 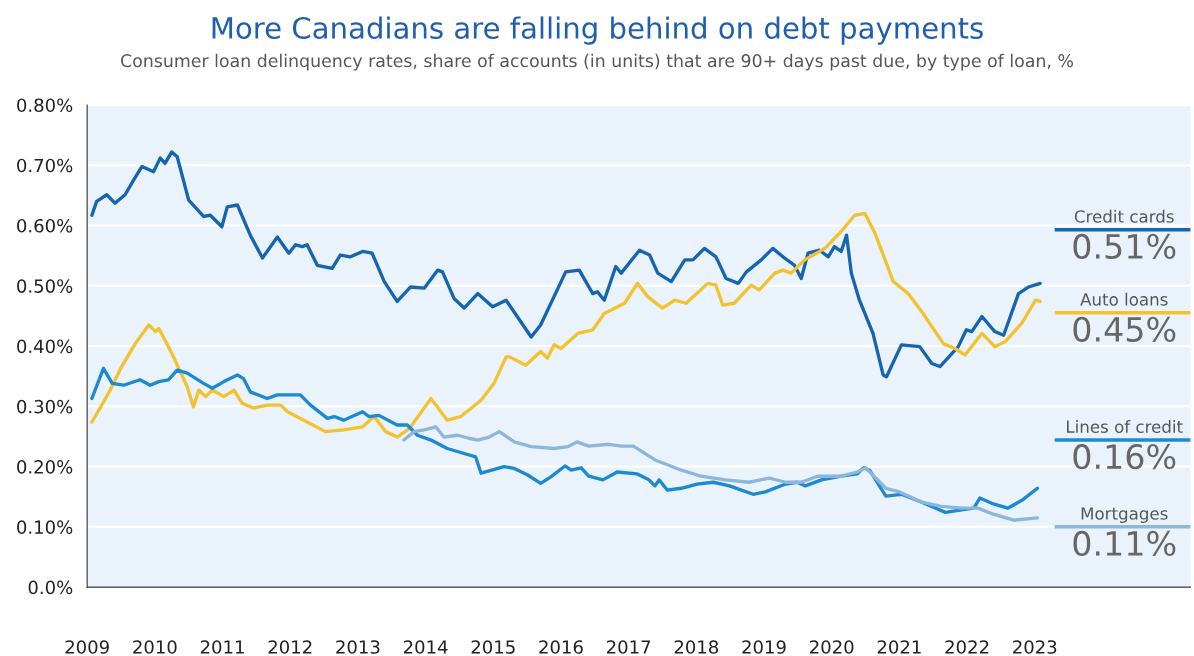 What do you see at coordinates (45, 346) in the screenshot?
I see `y-tick-label: 0.40%` at bounding box center [45, 346].